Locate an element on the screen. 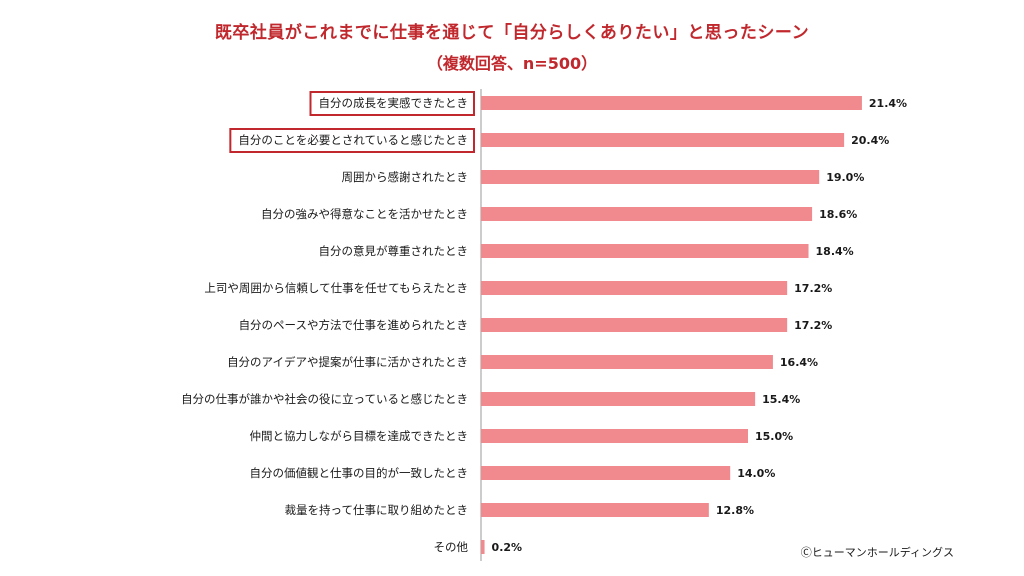  category-label: 自分のことを必要とされていると感じたとき is located at coordinates (353, 140).